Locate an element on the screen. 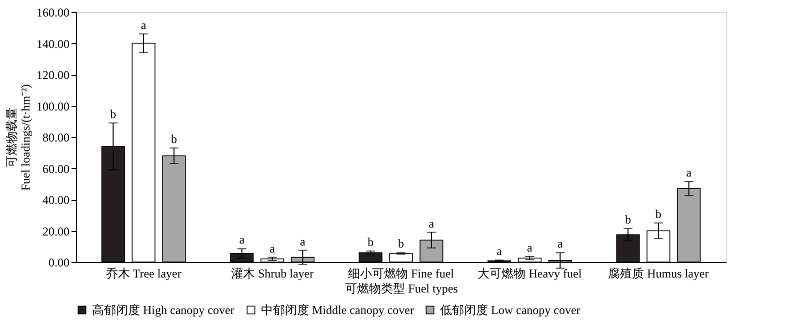  y-tick-label: 0.00 is located at coordinates (59, 263).